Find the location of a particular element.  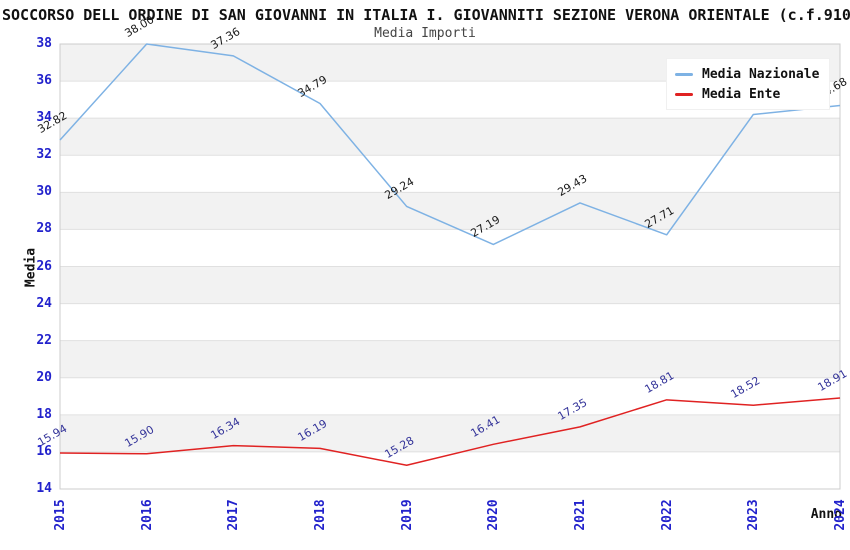

x-axis-tick: 2020 is located at coordinates (494, 515).